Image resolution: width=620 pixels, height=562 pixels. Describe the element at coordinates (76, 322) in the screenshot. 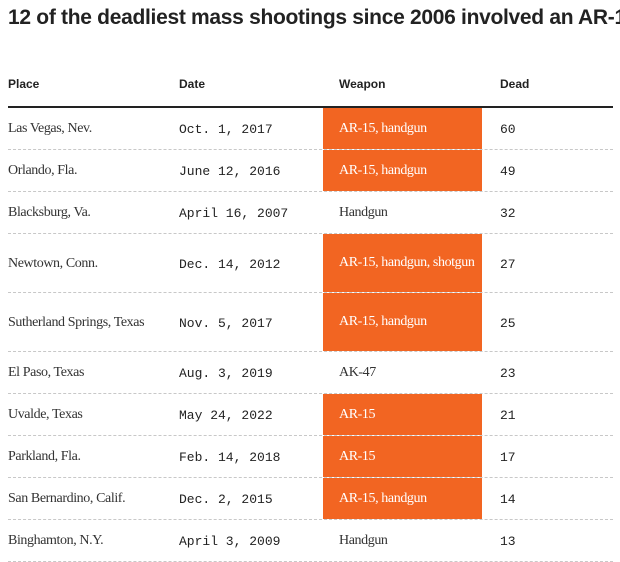

I see `place-cell: Sutherland Springs, Texas` at that location.